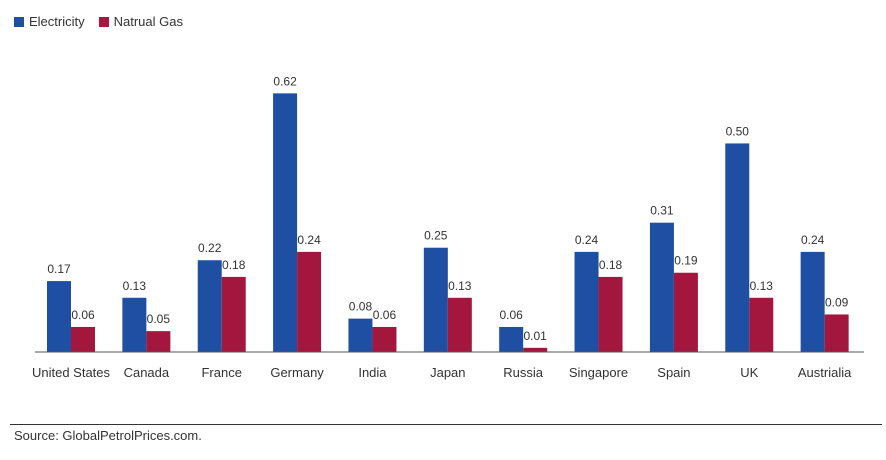  Describe the element at coordinates (662, 211) in the screenshot. I see `data-label-electricity: 0.31` at that location.